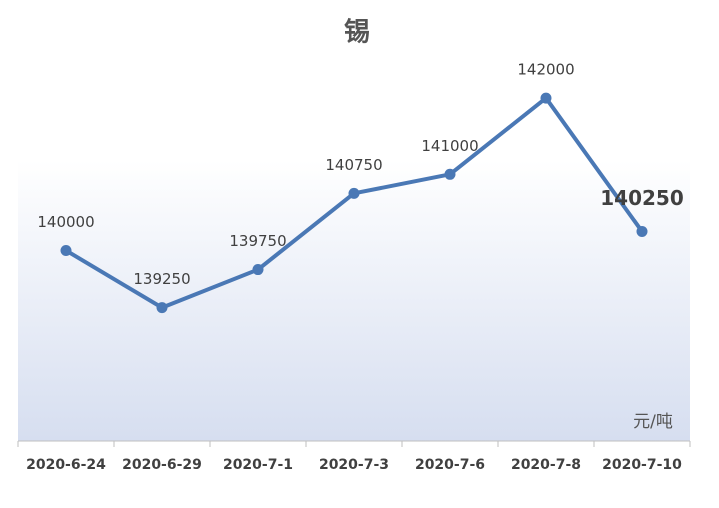 The width and height of the screenshot is (719, 508). Describe the element at coordinates (642, 198) in the screenshot. I see `data-label: 140250` at that location.